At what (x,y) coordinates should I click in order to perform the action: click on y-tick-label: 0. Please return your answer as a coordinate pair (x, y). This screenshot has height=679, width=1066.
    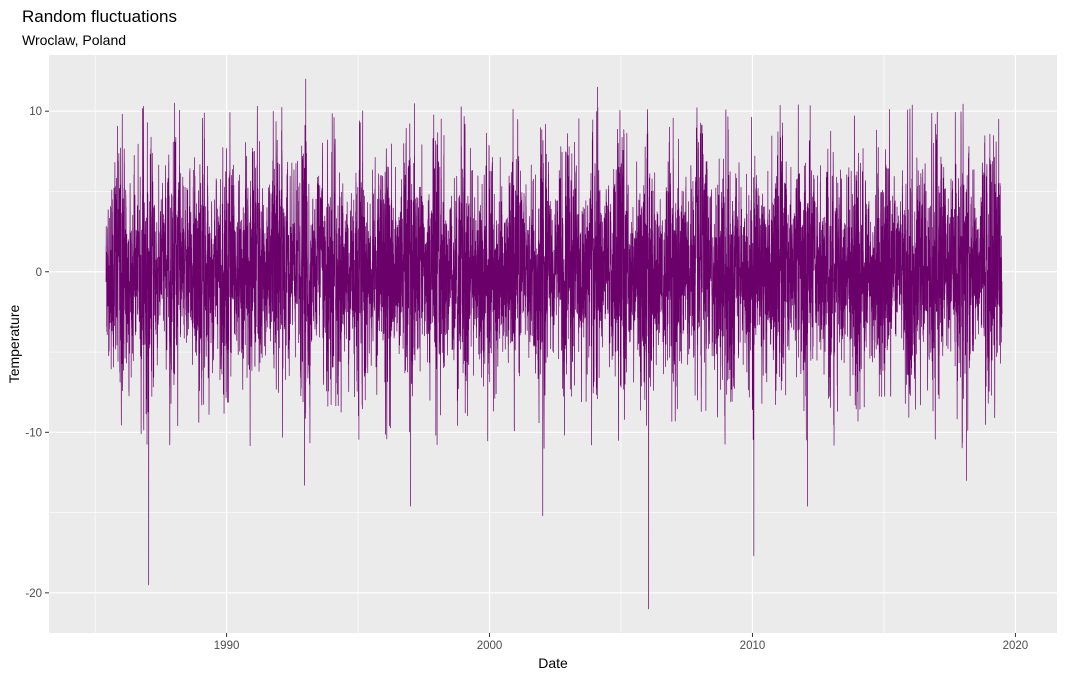
    Looking at the image, I should click on (39, 273).